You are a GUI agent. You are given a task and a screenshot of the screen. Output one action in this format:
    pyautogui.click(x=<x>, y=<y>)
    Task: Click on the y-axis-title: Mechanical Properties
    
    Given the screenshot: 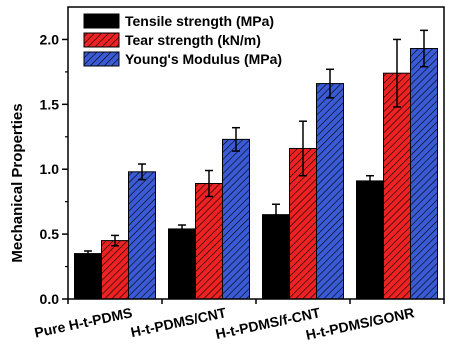 What is the action you would take?
    pyautogui.click(x=17, y=182)
    